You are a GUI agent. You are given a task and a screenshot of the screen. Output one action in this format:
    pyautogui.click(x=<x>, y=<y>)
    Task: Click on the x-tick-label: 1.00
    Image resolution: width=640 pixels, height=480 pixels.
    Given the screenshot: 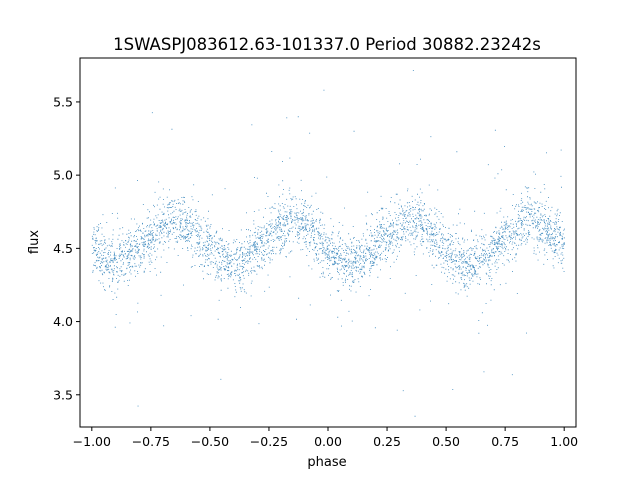 What is the action you would take?
    pyautogui.click(x=564, y=441)
    